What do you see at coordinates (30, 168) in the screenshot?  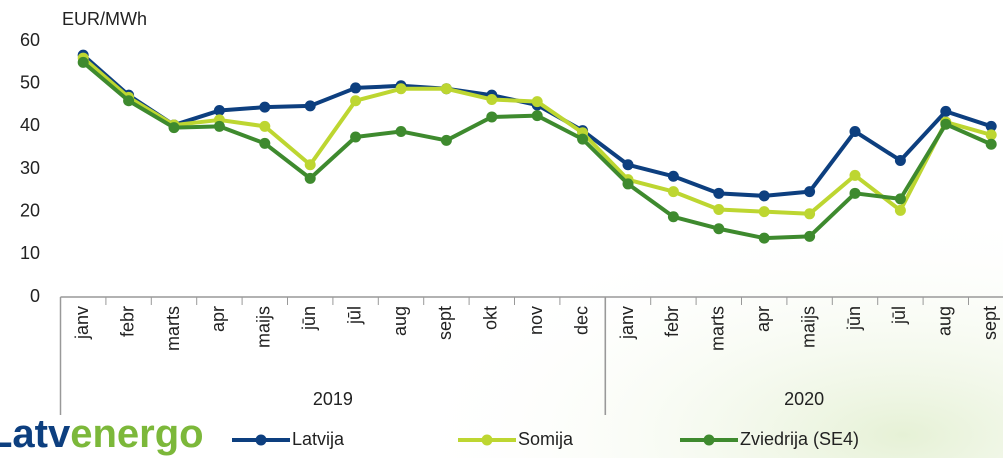 I see `y-tick-label: 30` at bounding box center [30, 168].